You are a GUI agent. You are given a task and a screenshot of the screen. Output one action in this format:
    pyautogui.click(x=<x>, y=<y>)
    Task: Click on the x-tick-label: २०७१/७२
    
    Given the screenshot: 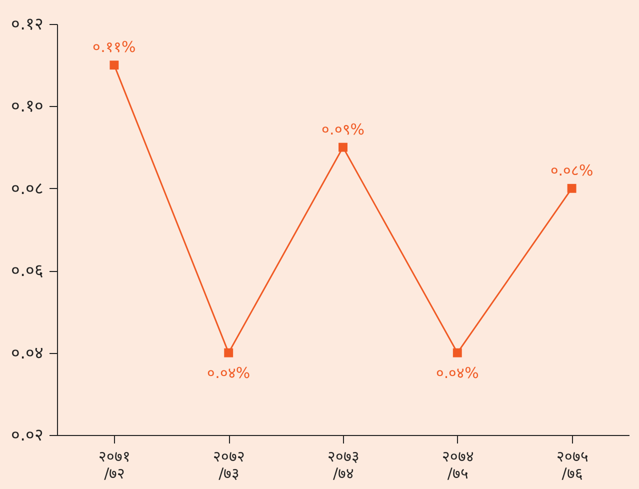 What is the action you would take?
    pyautogui.click(x=114, y=465)
    